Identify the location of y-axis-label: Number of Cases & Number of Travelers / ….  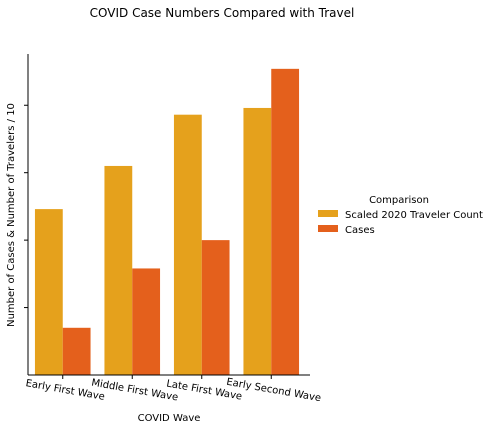
(11, 215).